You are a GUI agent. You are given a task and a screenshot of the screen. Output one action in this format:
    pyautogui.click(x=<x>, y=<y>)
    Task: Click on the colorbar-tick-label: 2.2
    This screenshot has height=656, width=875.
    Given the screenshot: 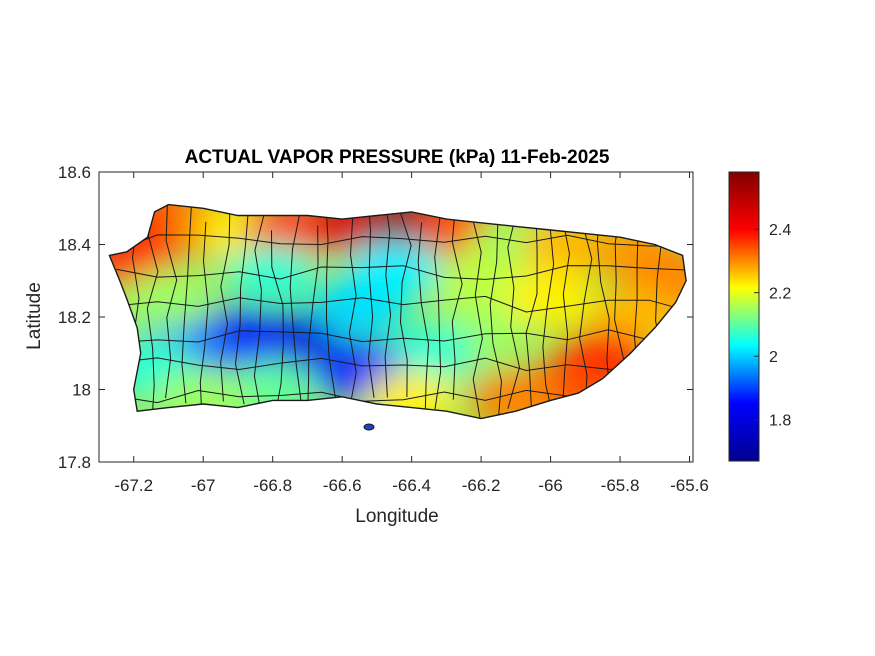 What is the action you would take?
    pyautogui.click(x=780, y=294)
    